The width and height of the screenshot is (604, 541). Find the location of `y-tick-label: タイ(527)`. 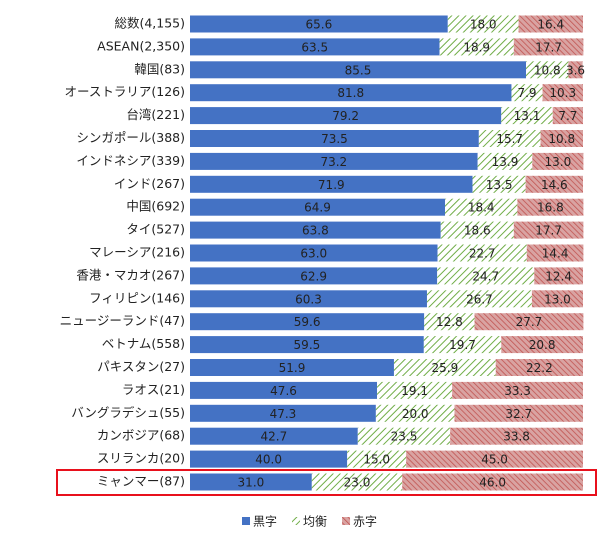

y-tick-label: タイ(527) is located at coordinates (155, 229).